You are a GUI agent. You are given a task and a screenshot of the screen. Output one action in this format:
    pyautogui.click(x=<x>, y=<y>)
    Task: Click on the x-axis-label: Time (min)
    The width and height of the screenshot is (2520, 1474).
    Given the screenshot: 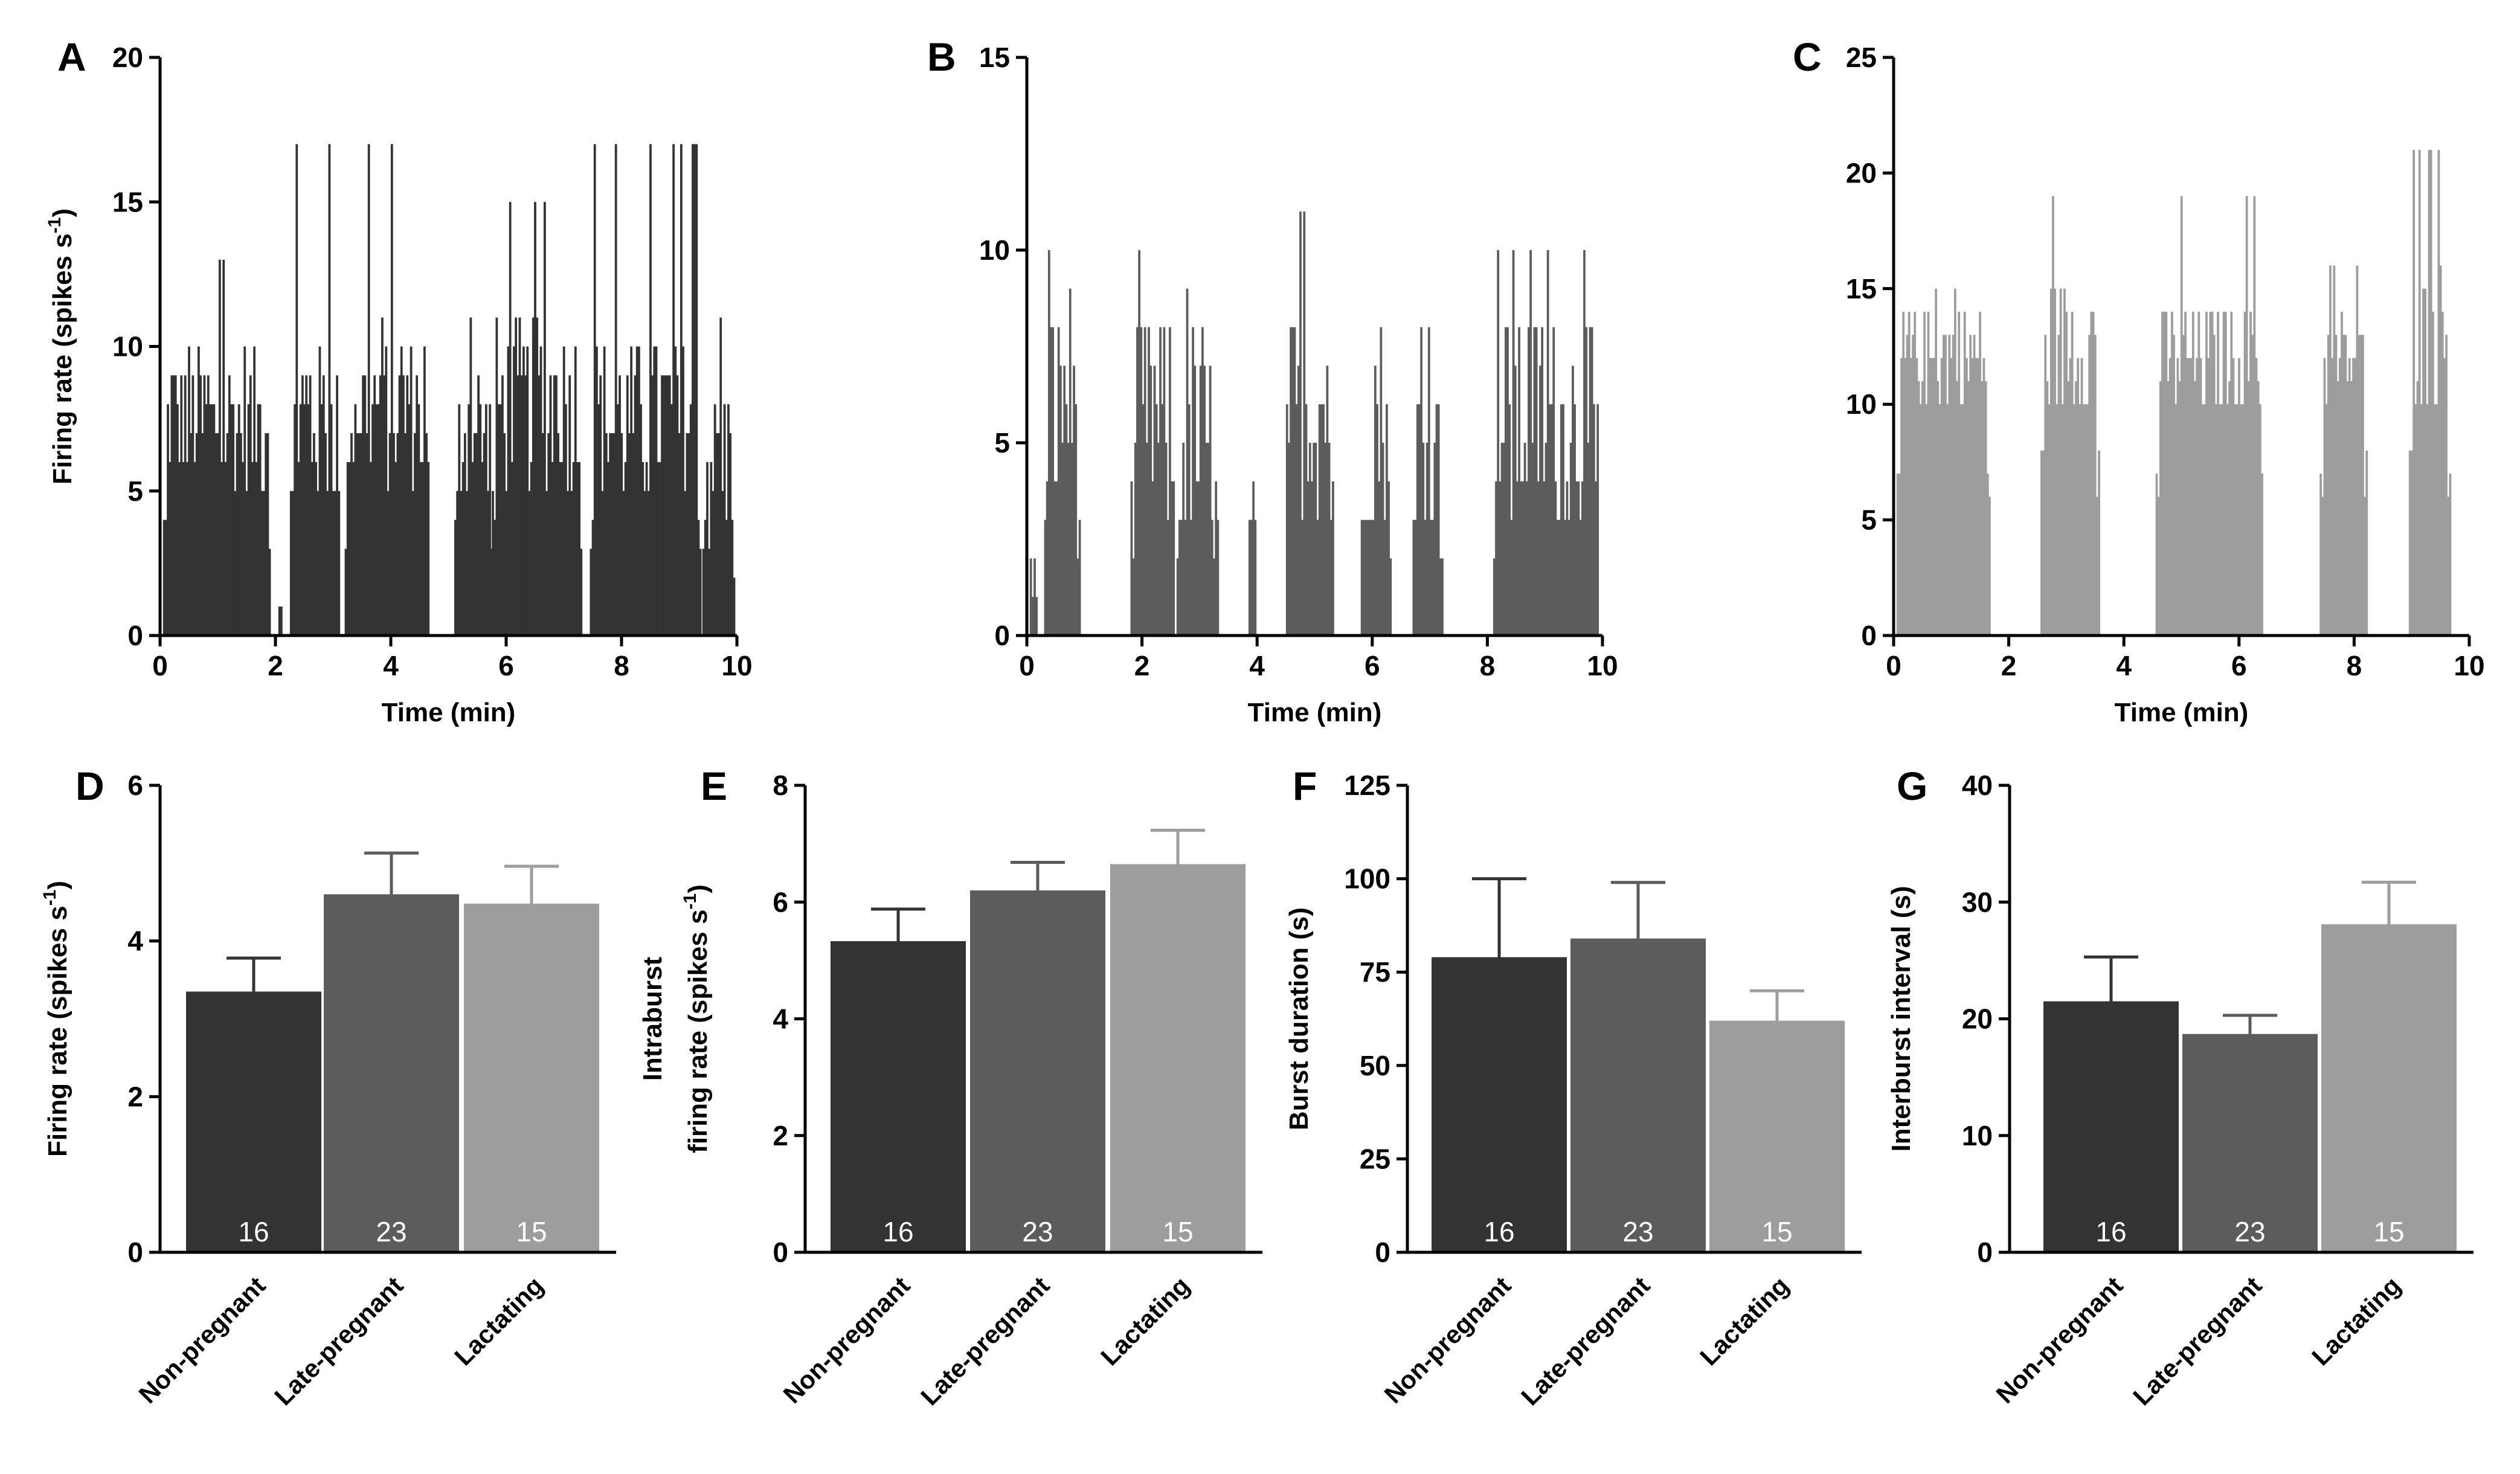 What is the action you would take?
    pyautogui.click(x=1315, y=712)
    